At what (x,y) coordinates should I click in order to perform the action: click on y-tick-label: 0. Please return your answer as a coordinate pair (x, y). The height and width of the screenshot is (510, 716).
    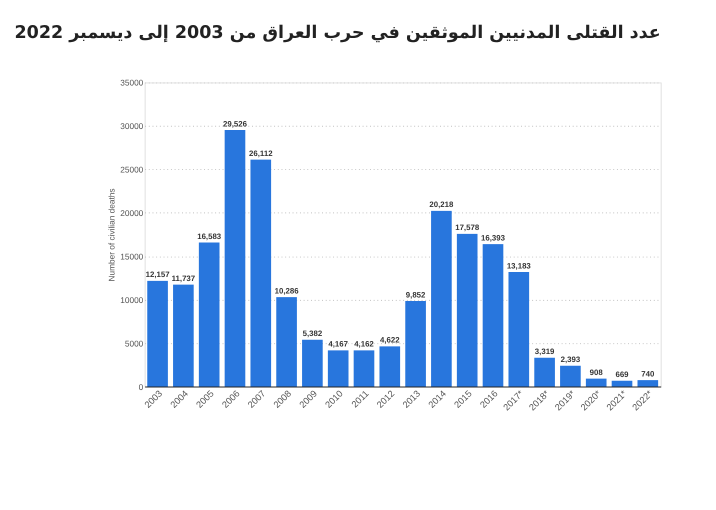
    Looking at the image, I should click on (141, 387).